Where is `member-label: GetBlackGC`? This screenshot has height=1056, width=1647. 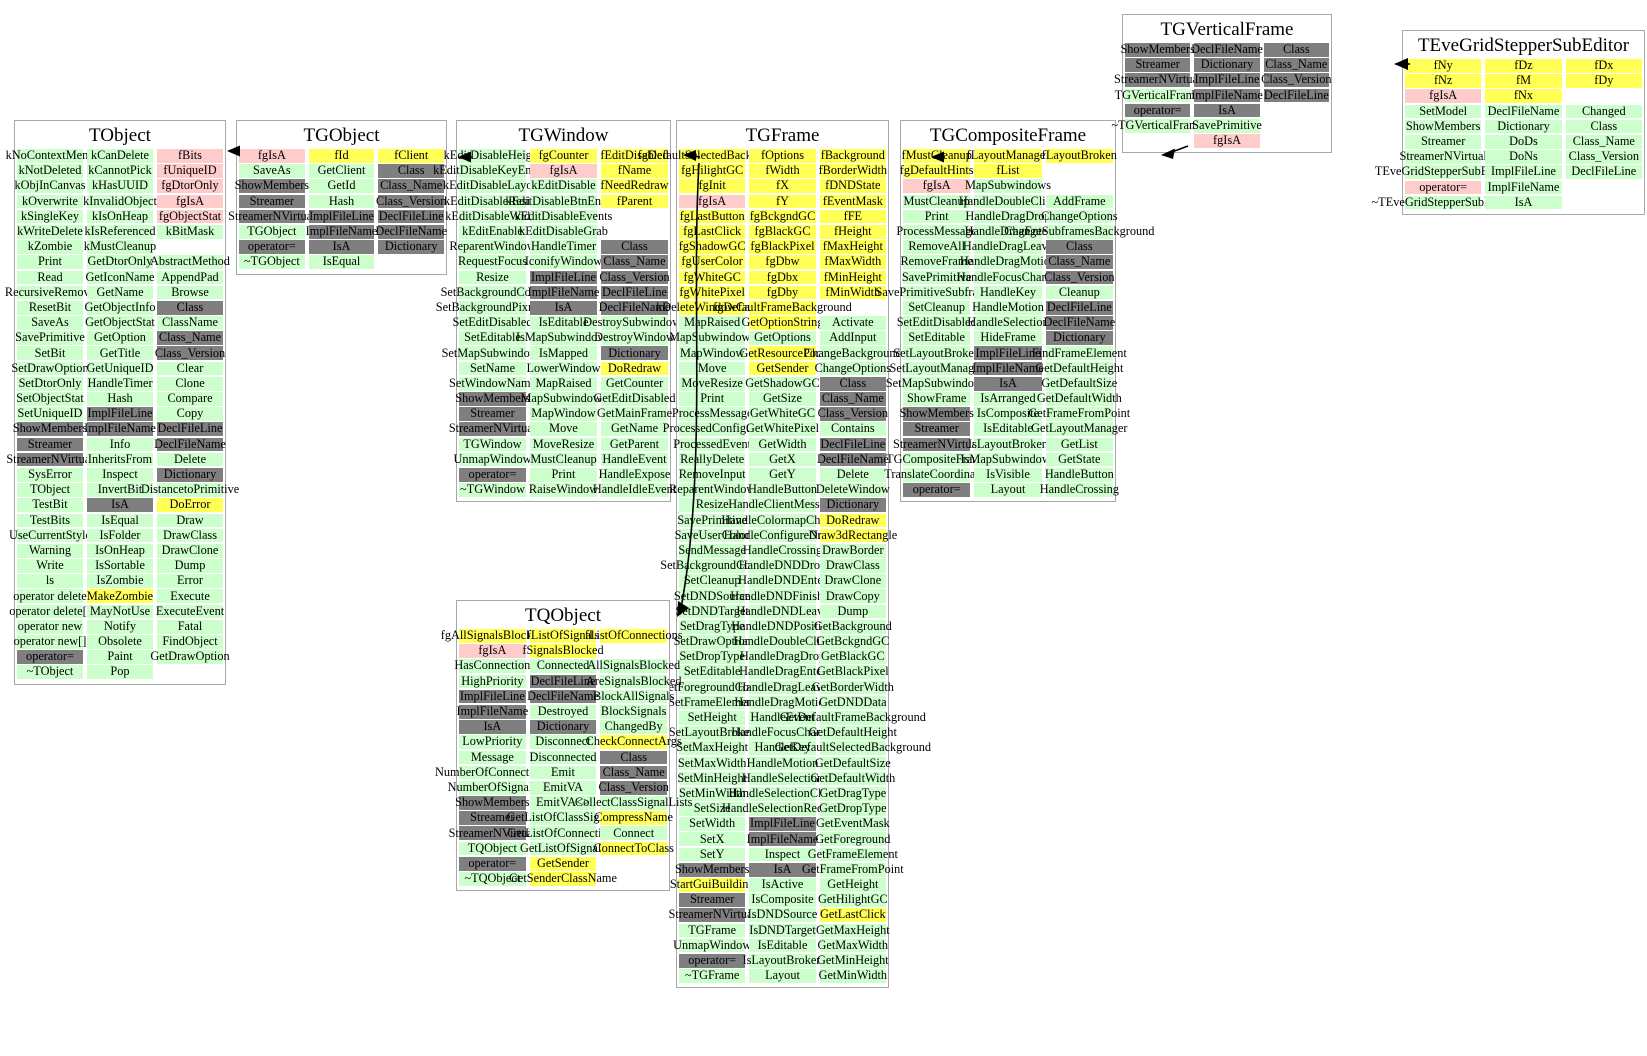
member-label: GetBlackGC is located at coordinates (853, 656).